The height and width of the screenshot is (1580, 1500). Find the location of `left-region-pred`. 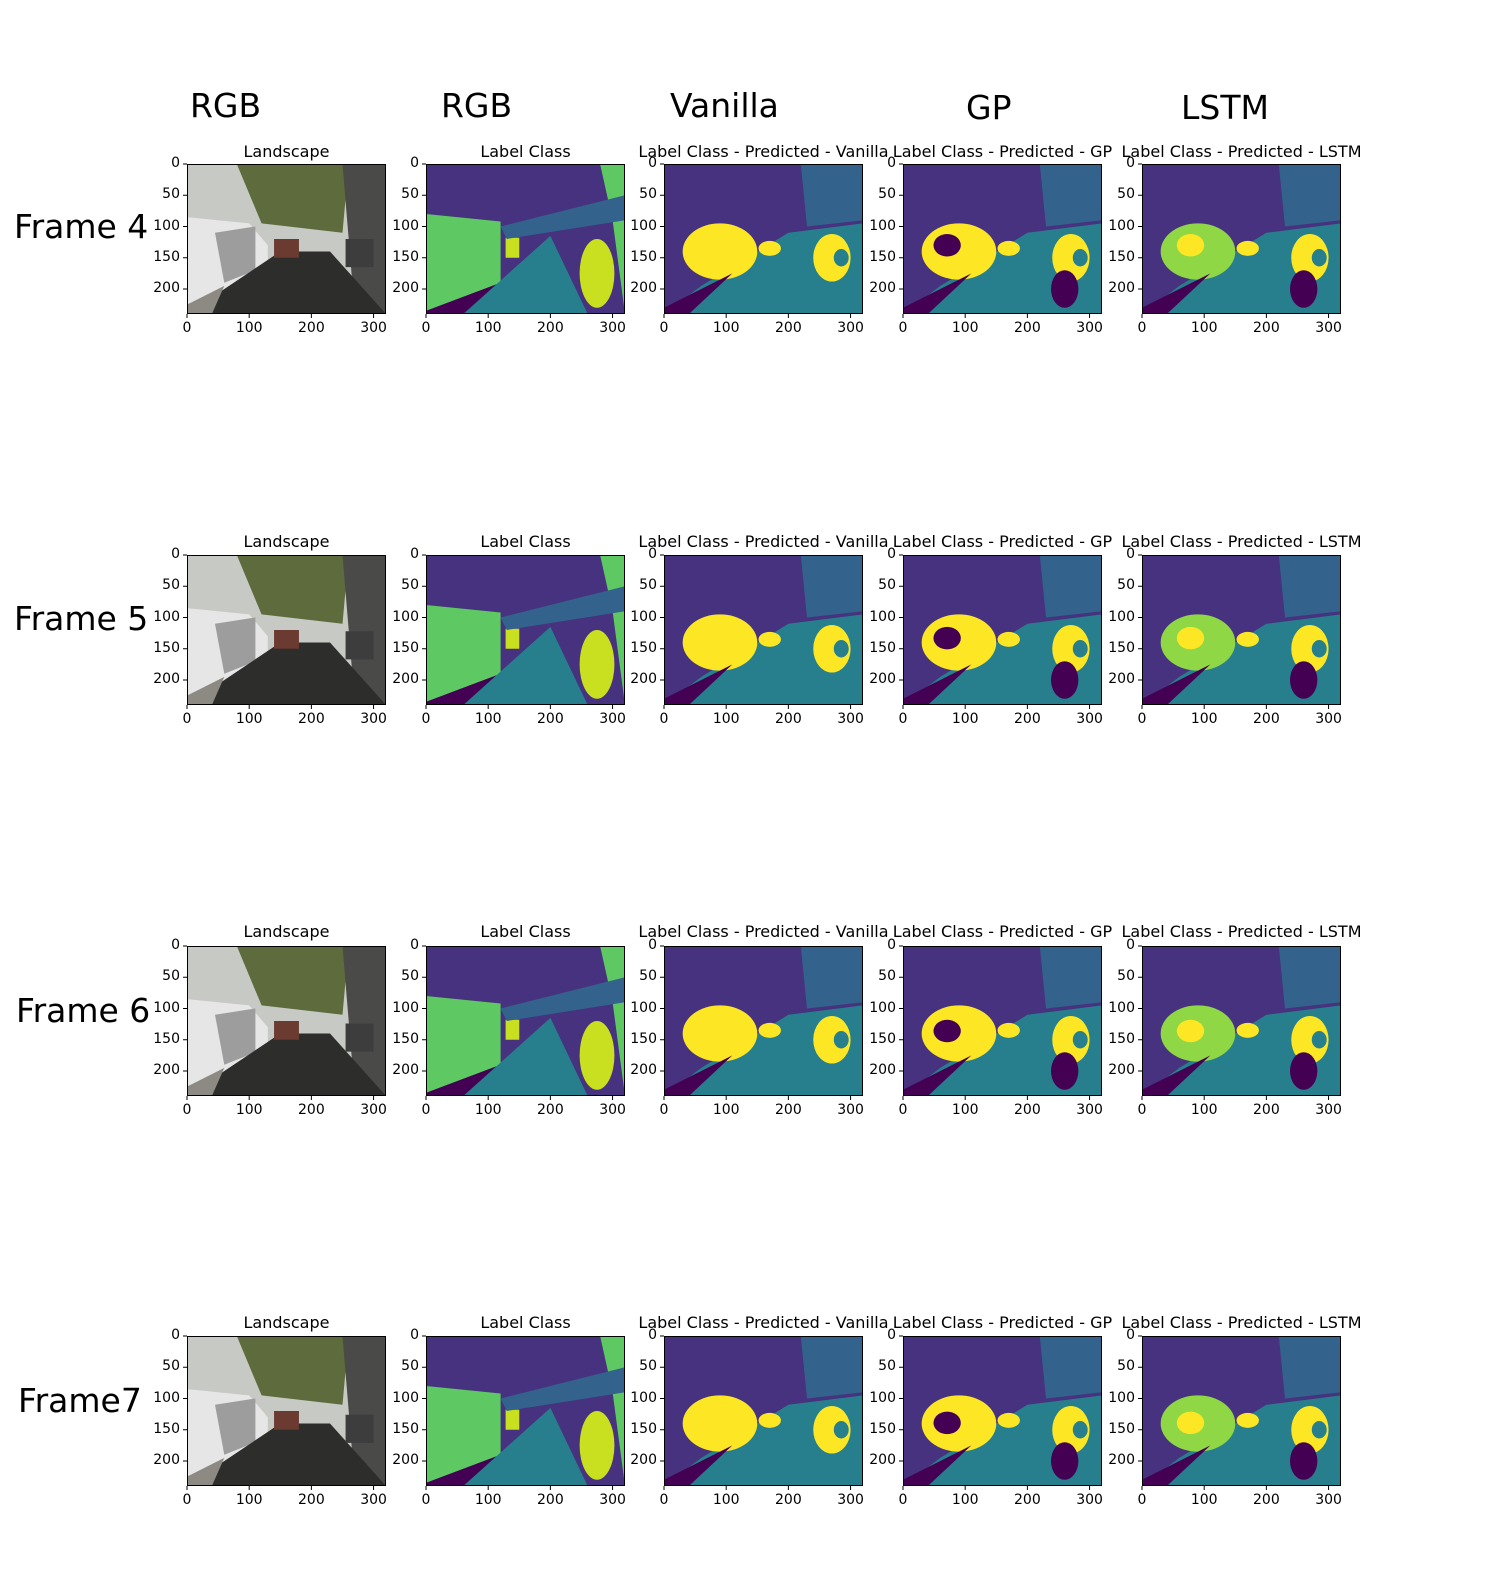

left-region-pred is located at coordinates (959, 251).